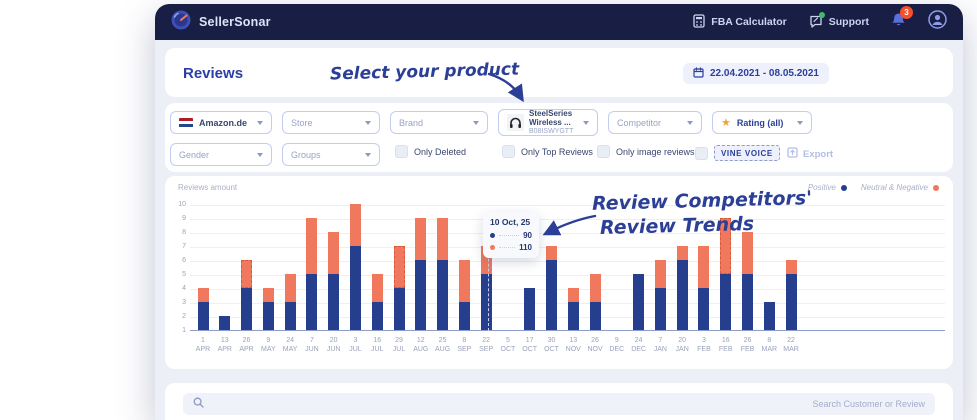 The image size is (977, 420). I want to click on bar-24-dec, so click(639, 302).